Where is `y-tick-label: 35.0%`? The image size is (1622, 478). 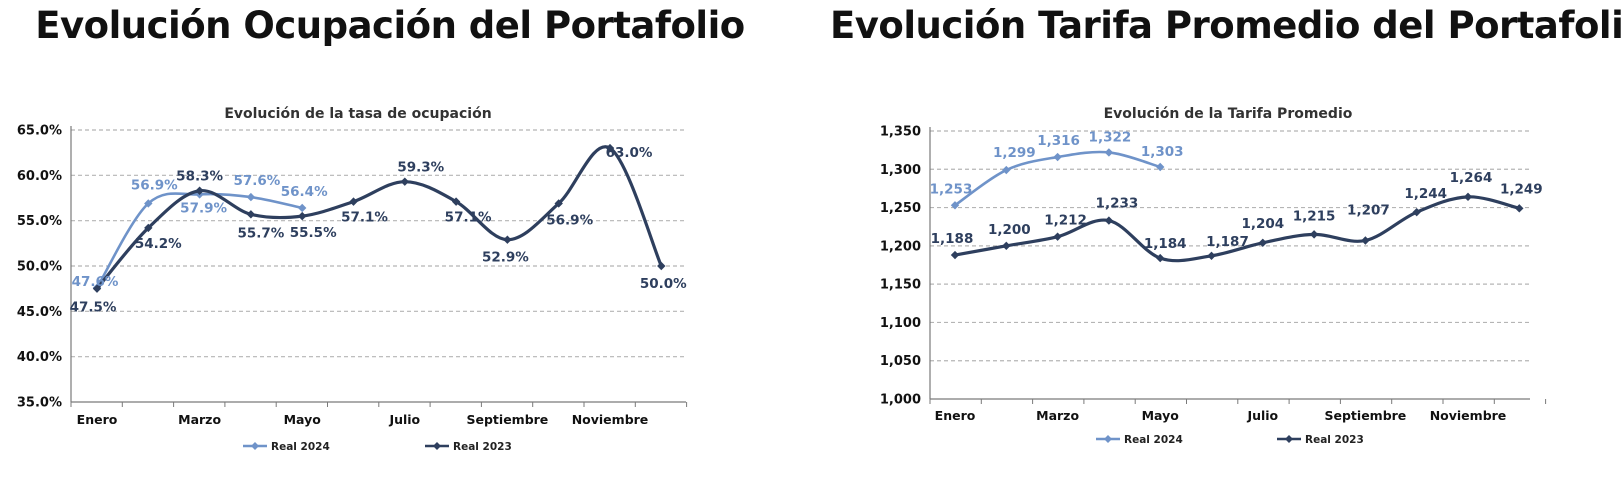 y-tick-label: 35.0% is located at coordinates (39, 403).